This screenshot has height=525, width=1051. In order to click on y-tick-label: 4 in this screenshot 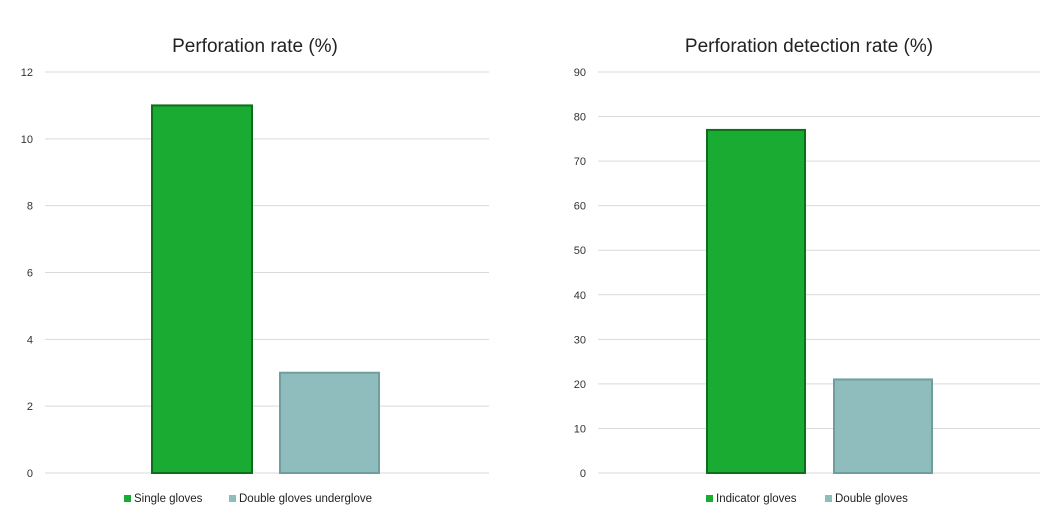, I will do `click(30, 340)`.